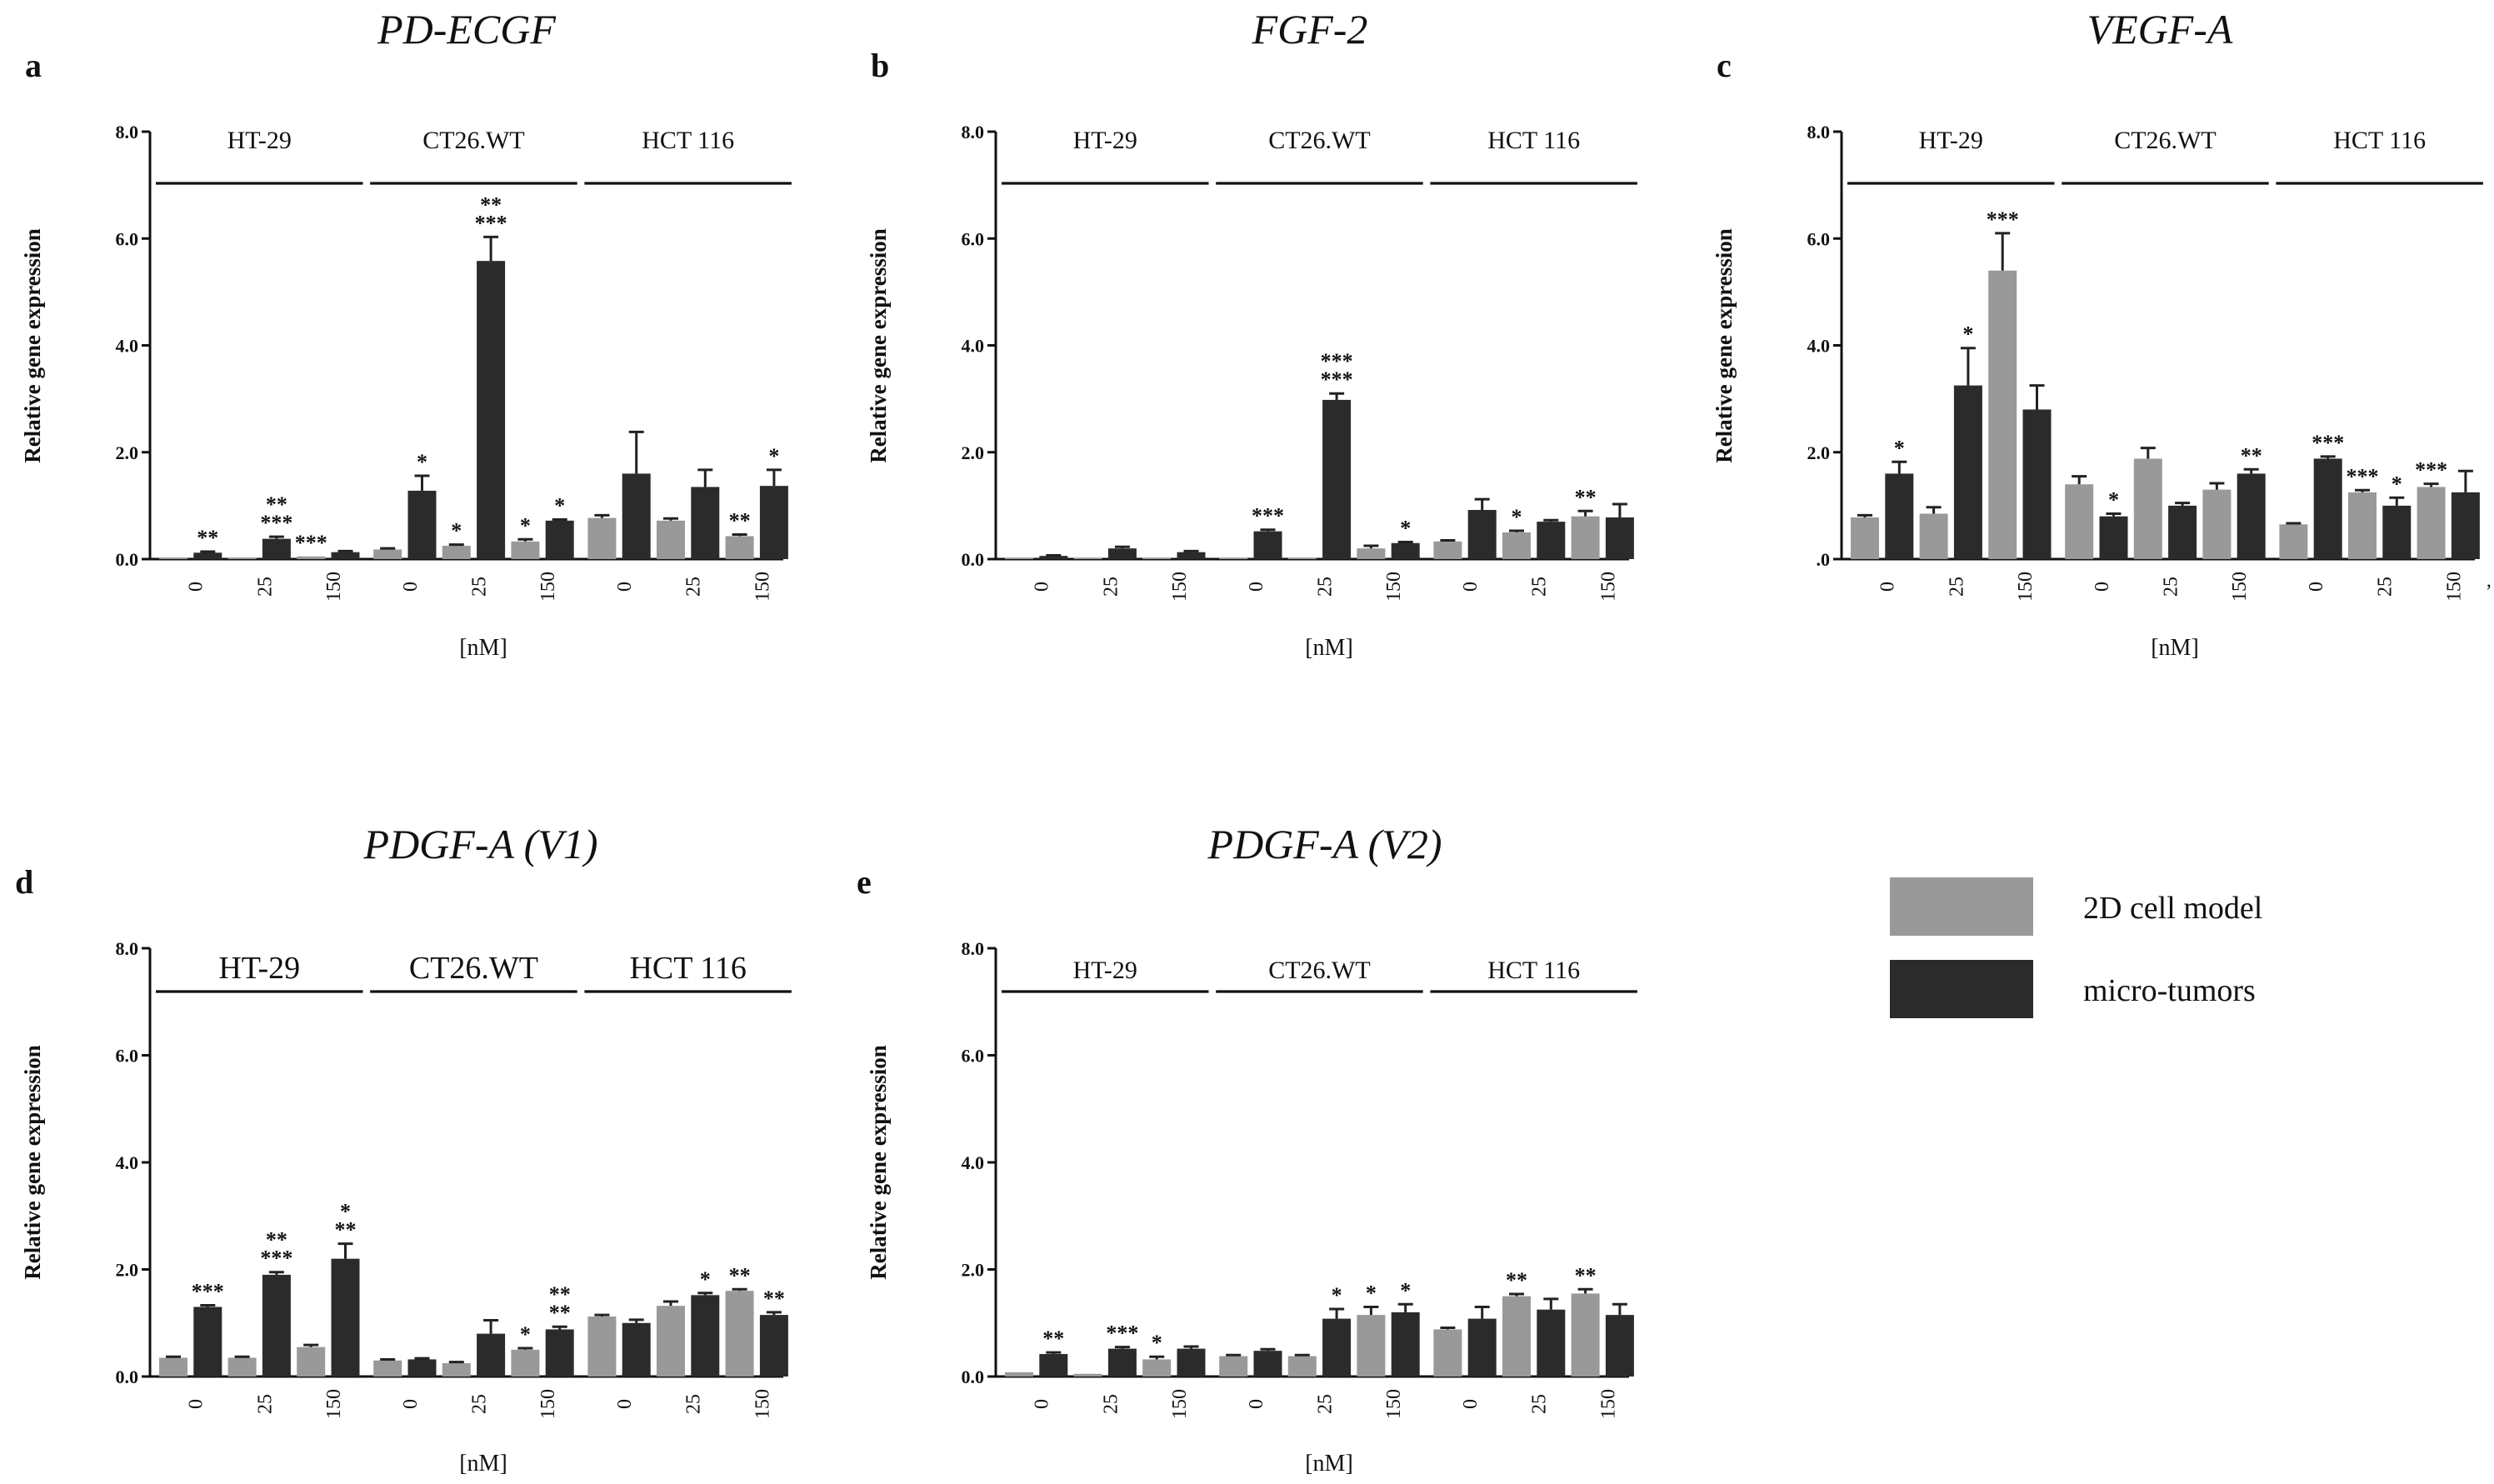 This screenshot has height=1484, width=2494. I want to click on chart-title: PD-ECGF, so click(467, 29).